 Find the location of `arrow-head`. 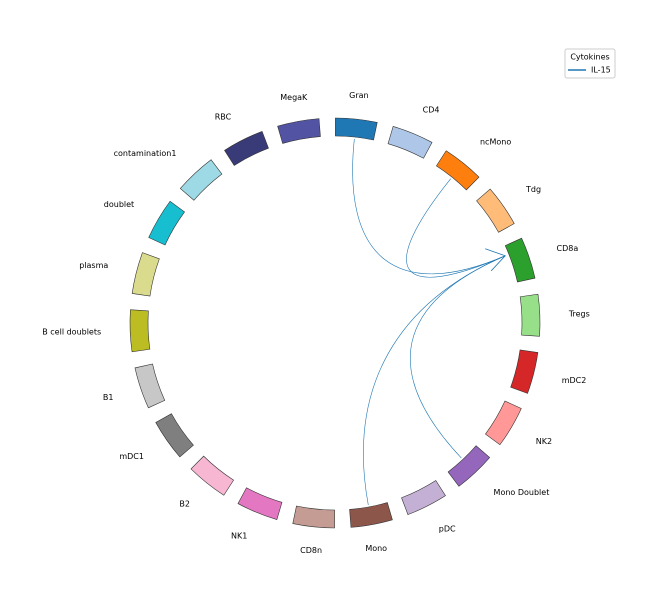

arrow-head is located at coordinates (495, 260).